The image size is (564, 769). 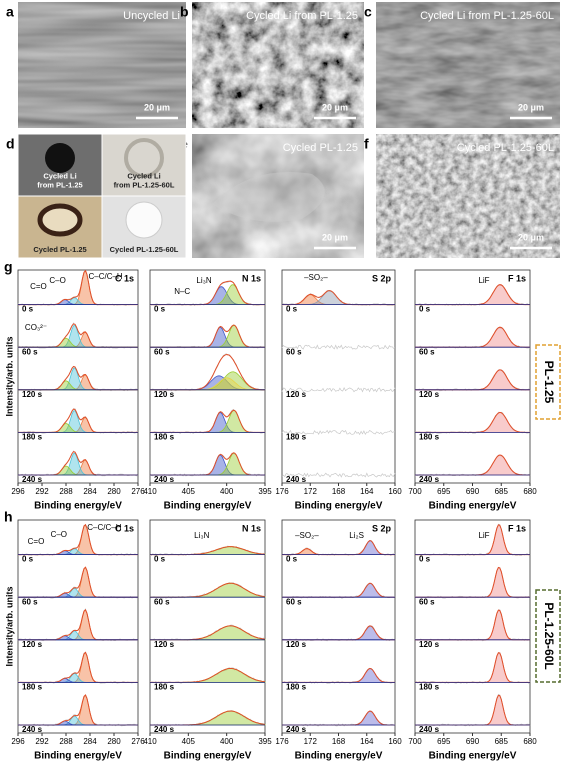 What do you see at coordinates (367, 491) in the screenshot?
I see `x-tick-label: 164` at bounding box center [367, 491].